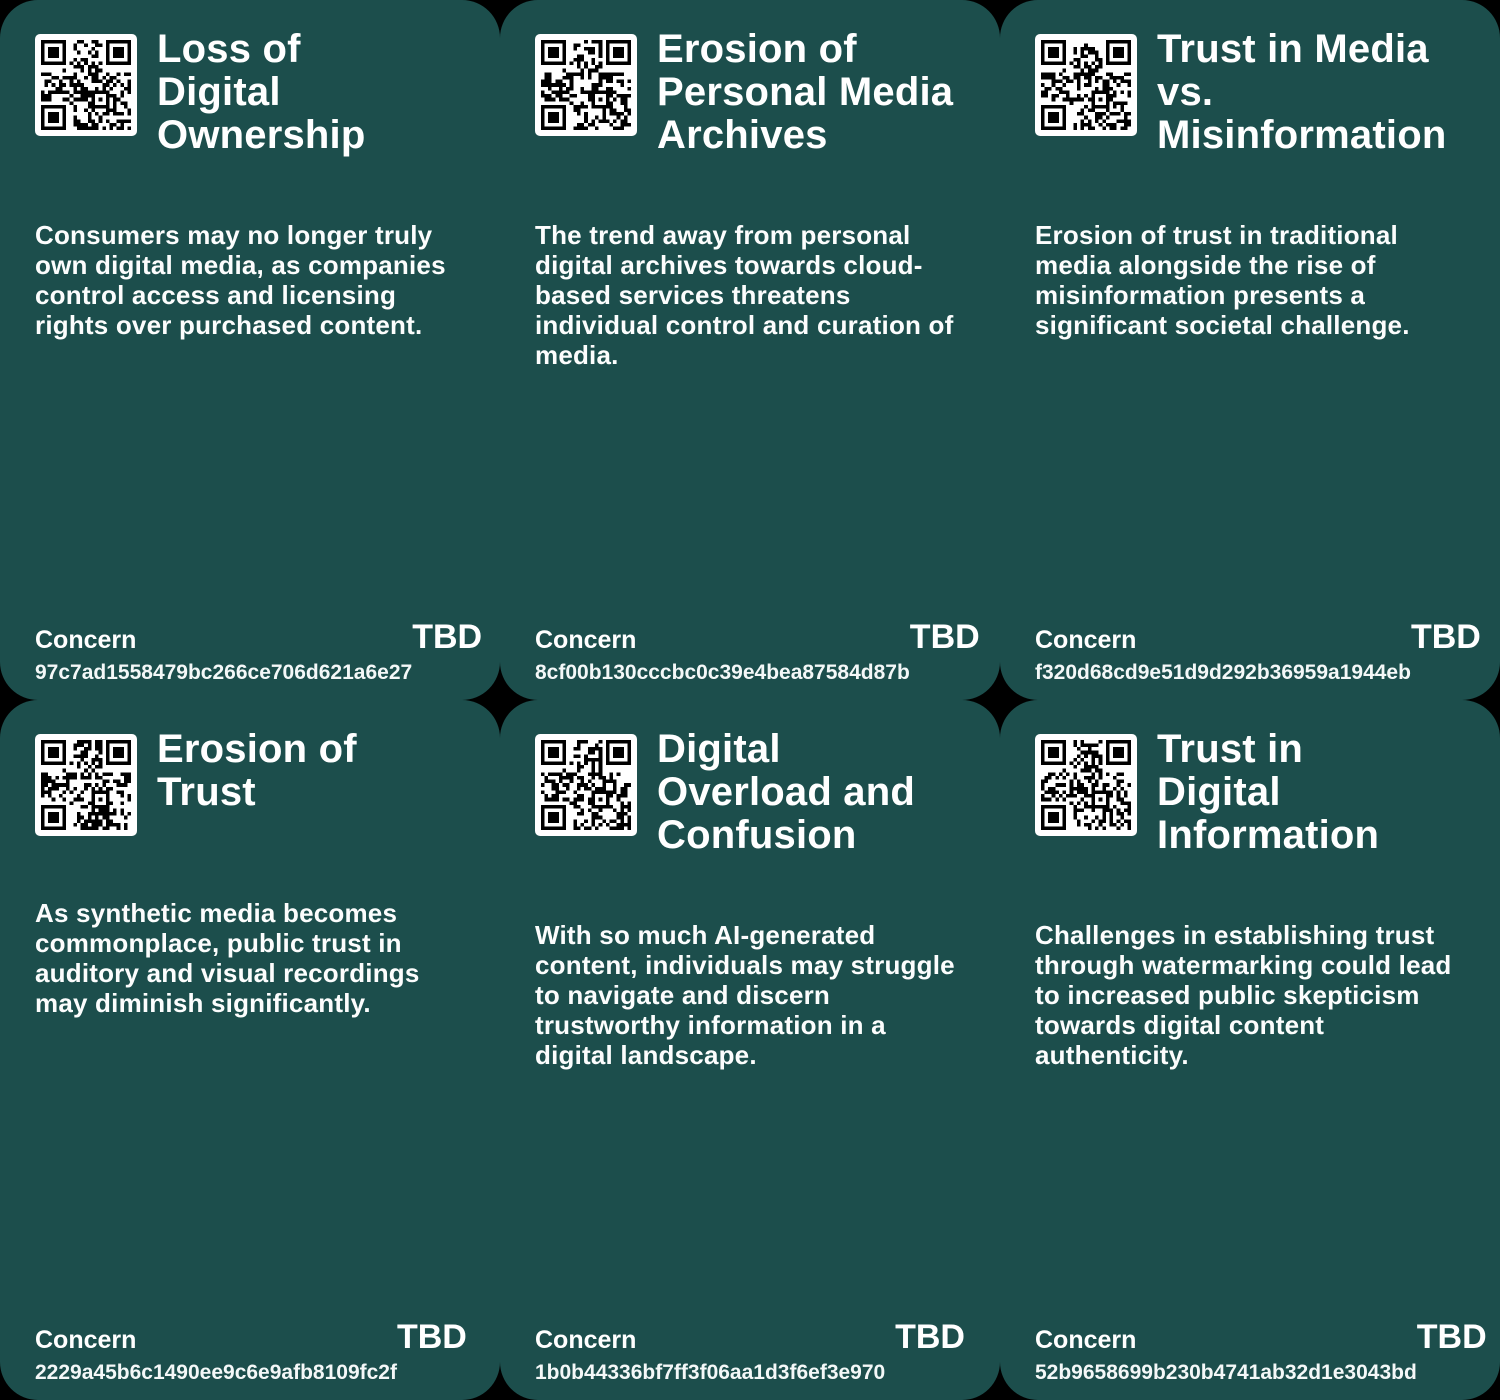 The height and width of the screenshot is (1400, 1500). I want to click on card-title: Erosion of Personal Media Archives, so click(805, 92).